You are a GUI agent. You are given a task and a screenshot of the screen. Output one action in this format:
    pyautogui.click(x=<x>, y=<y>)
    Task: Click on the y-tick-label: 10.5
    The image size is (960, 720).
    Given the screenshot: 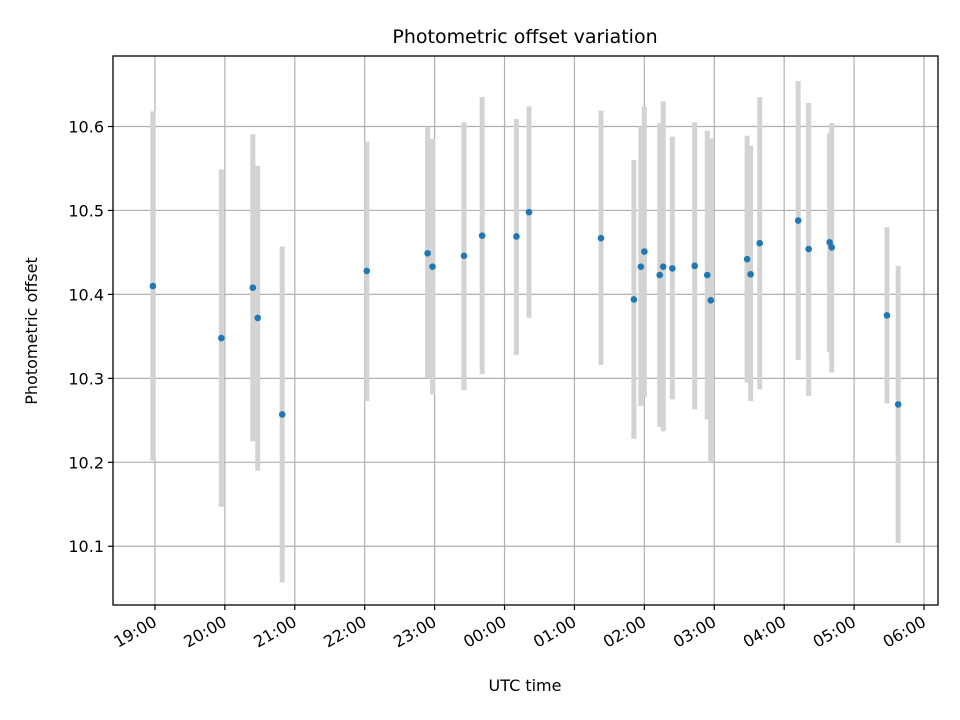 What is the action you would take?
    pyautogui.click(x=86, y=210)
    